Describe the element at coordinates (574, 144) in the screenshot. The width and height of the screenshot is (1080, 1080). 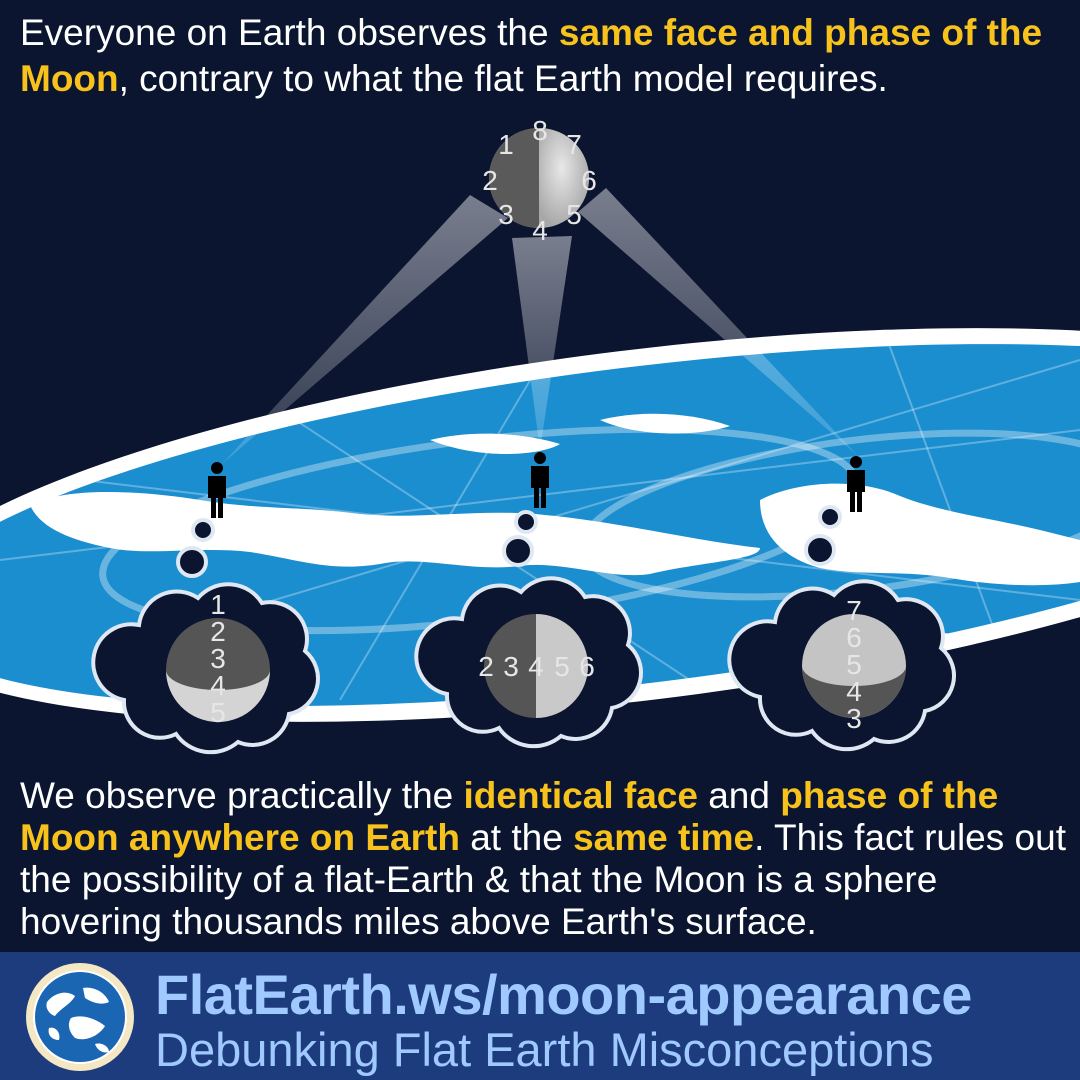
I see `moon-label-7: 7` at that location.